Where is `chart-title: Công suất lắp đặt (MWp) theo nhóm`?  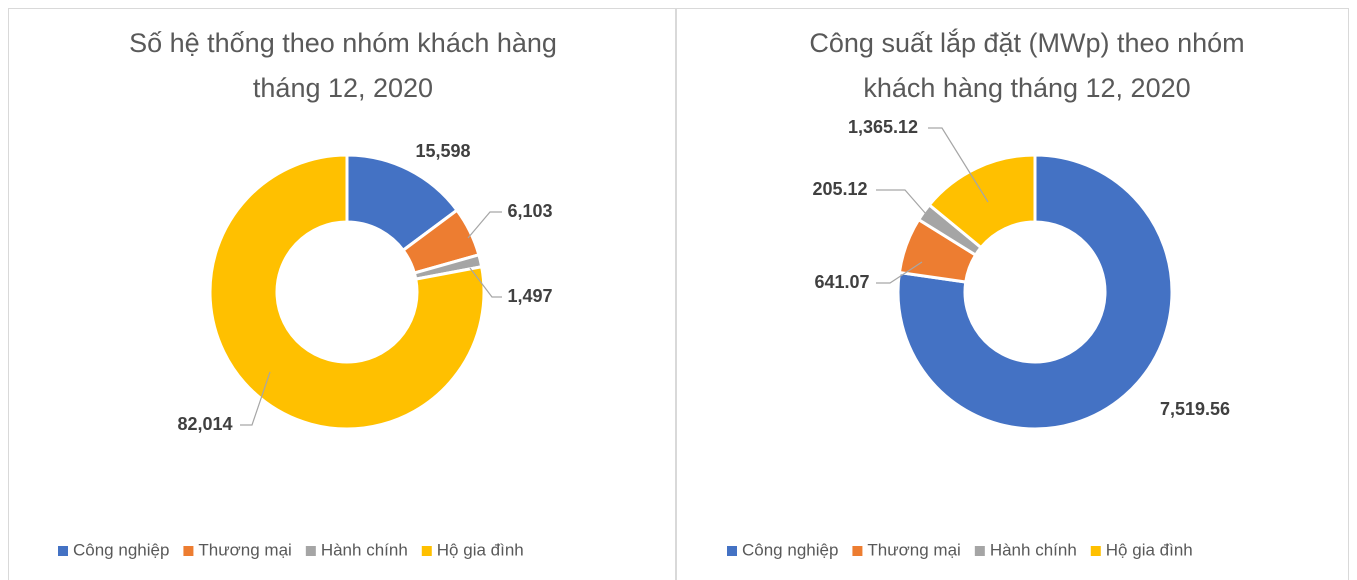 chart-title: Công suất lắp đặt (MWp) theo nhóm is located at coordinates (1026, 42).